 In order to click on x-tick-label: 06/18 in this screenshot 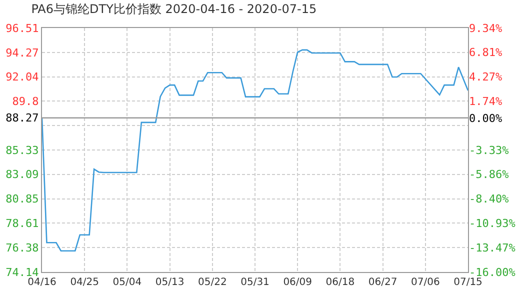, I will do `click(340, 282)`.